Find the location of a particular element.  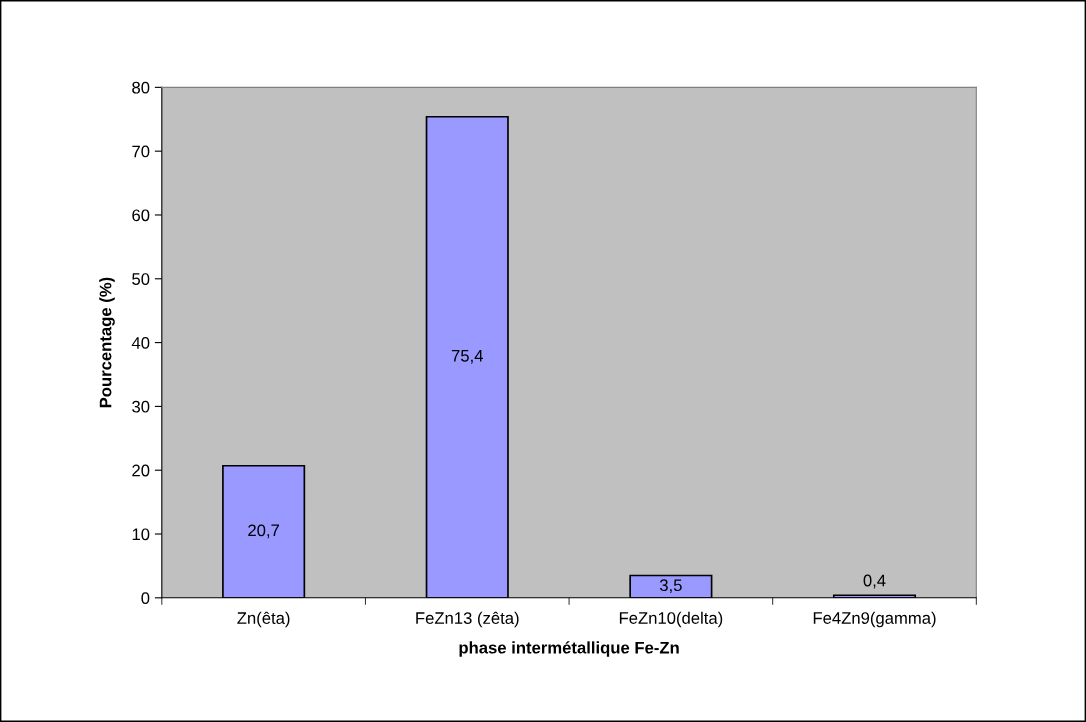

y-tick-label: 0 is located at coordinates (145, 598).